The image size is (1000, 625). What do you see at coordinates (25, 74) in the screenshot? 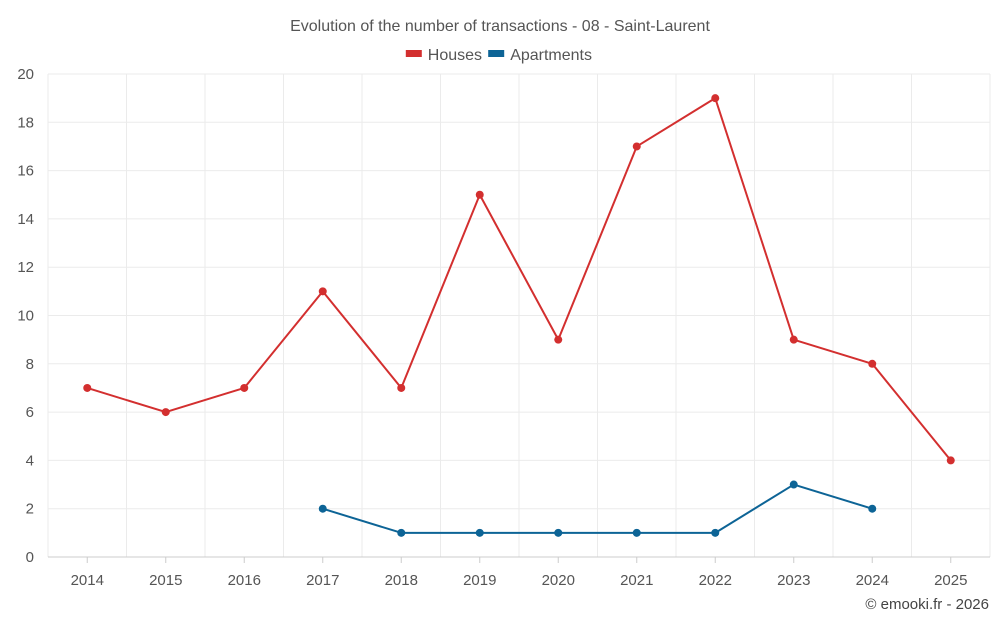
I see `y-tick-label: 20` at bounding box center [25, 74].